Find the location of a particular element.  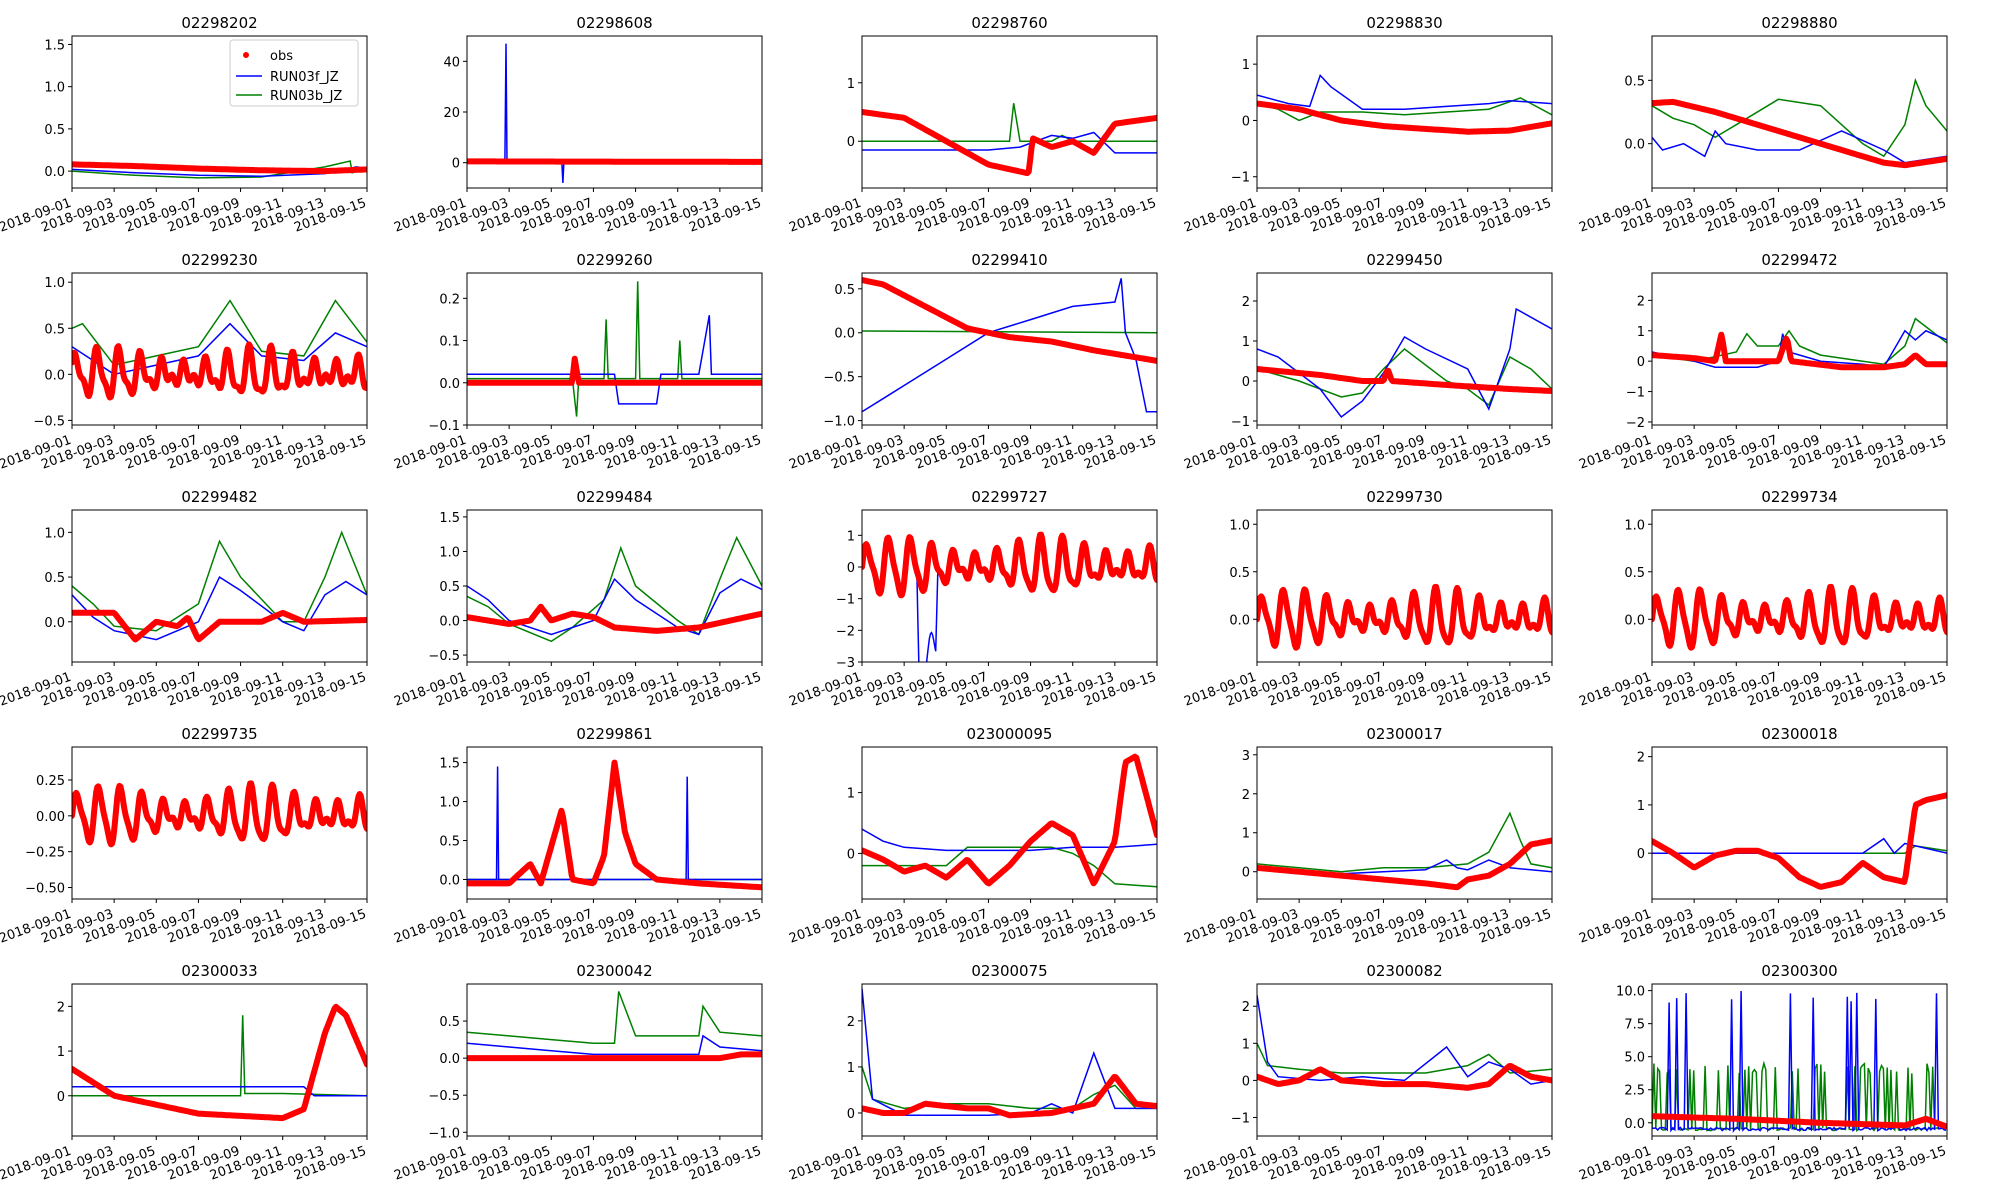

subplot-title: 02299735 is located at coordinates (219, 734).